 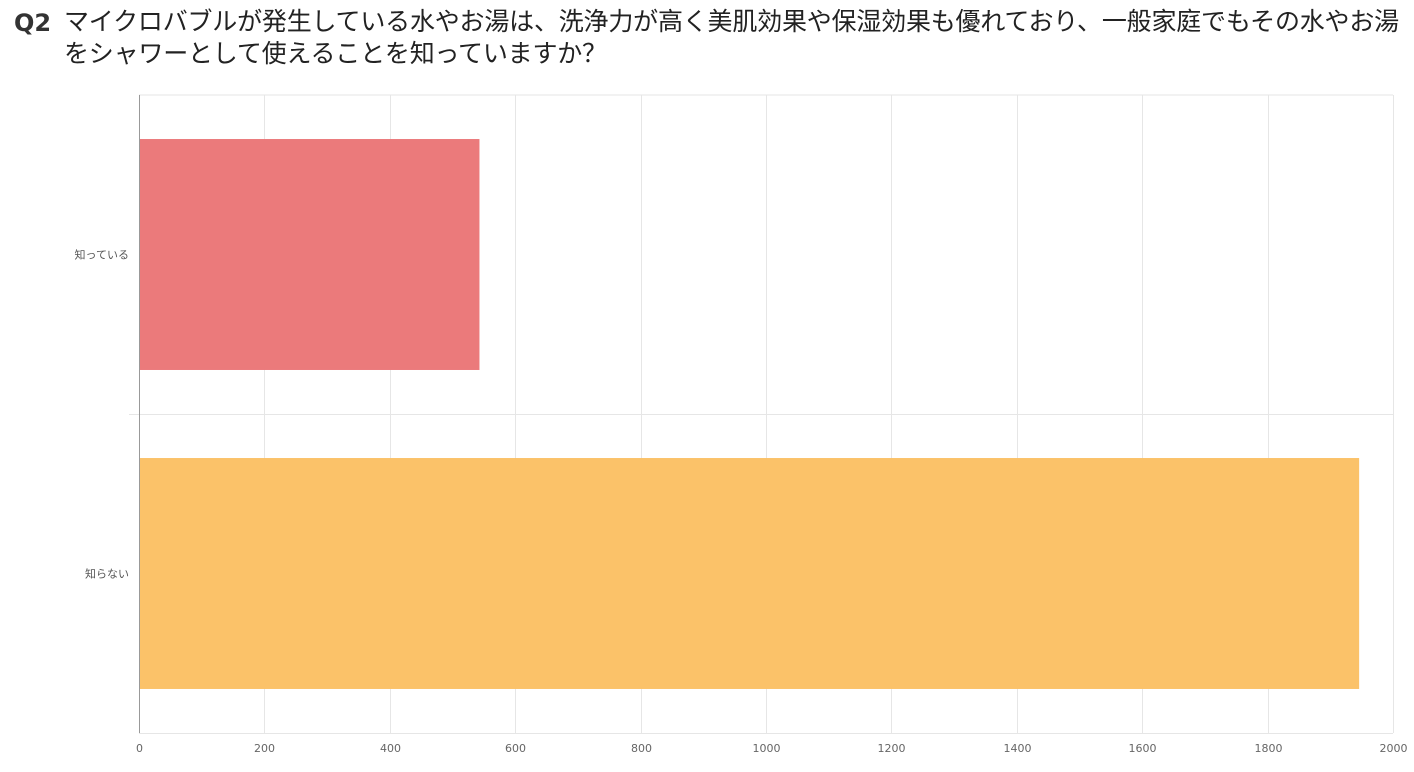 I want to click on x-tick-label: 2000, so click(x=1394, y=748).